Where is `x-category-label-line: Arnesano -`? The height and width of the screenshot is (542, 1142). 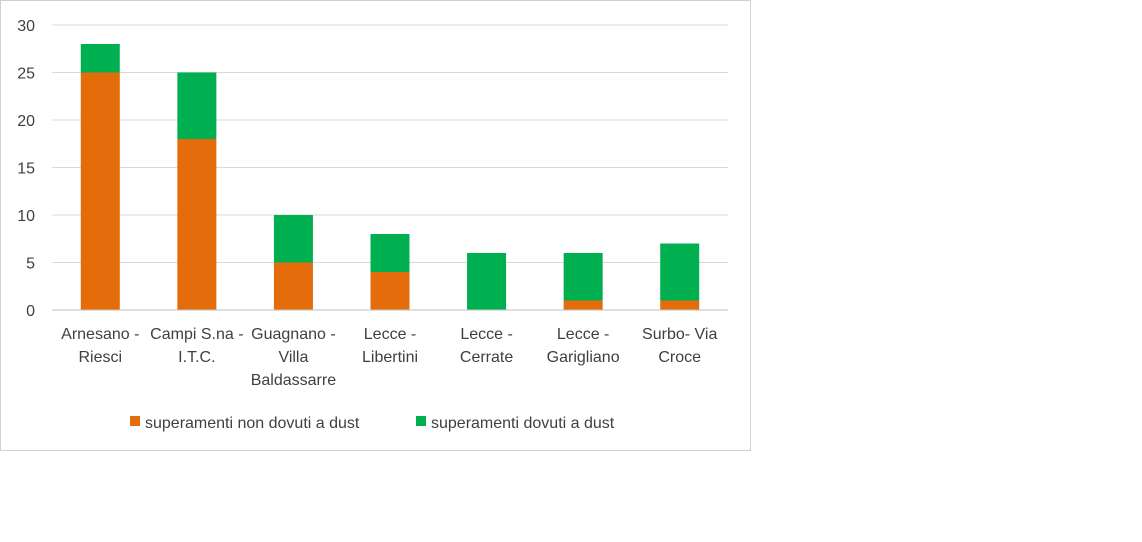 x-category-label-line: Arnesano - is located at coordinates (100, 334).